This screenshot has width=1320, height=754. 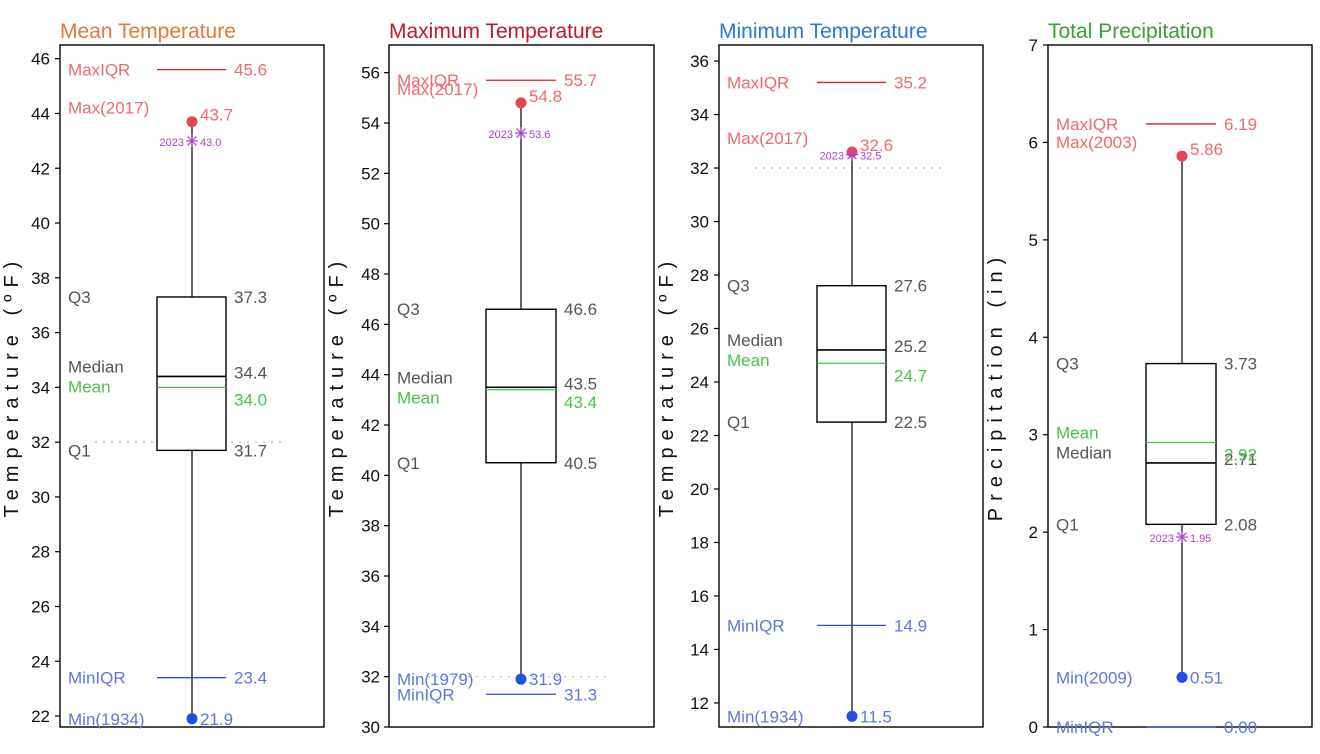 I want to click on maxiqr-value: 55.7, so click(x=580, y=80).